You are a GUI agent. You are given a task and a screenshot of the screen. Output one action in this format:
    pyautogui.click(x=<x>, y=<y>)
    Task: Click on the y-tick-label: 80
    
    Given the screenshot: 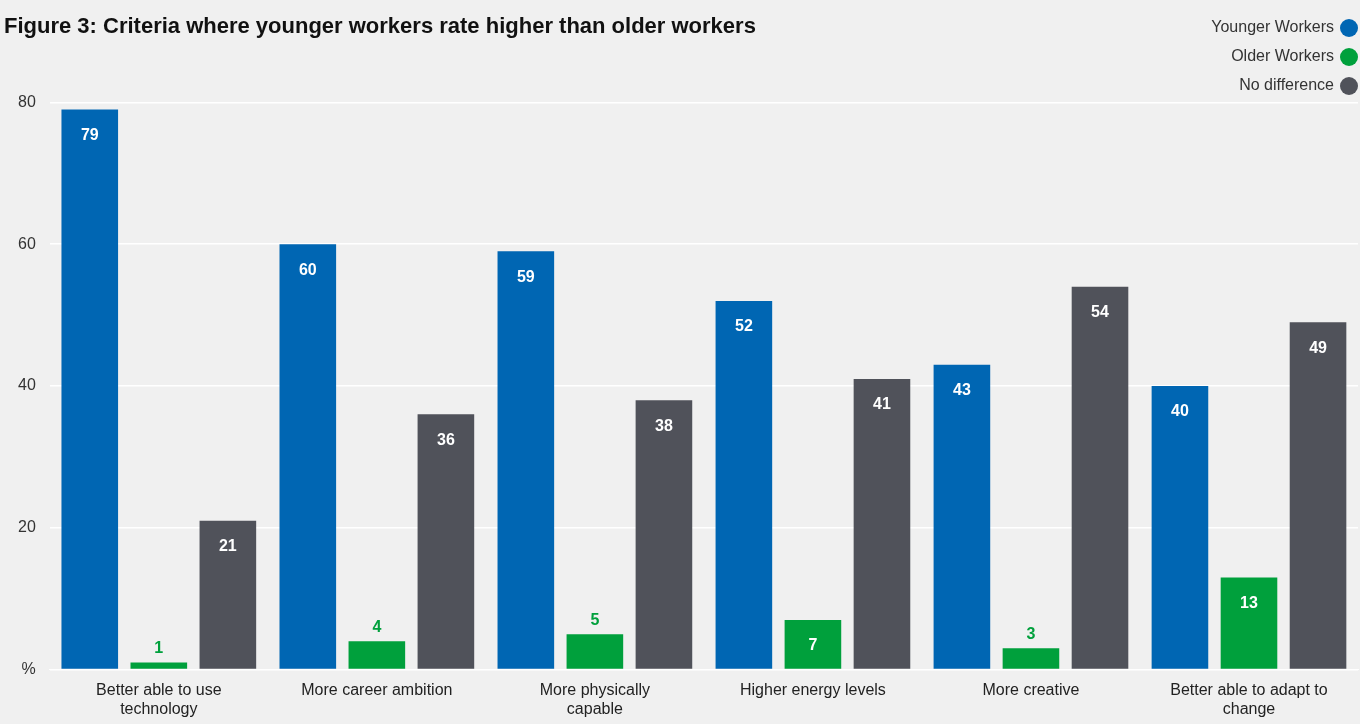 What is the action you would take?
    pyautogui.click(x=27, y=101)
    